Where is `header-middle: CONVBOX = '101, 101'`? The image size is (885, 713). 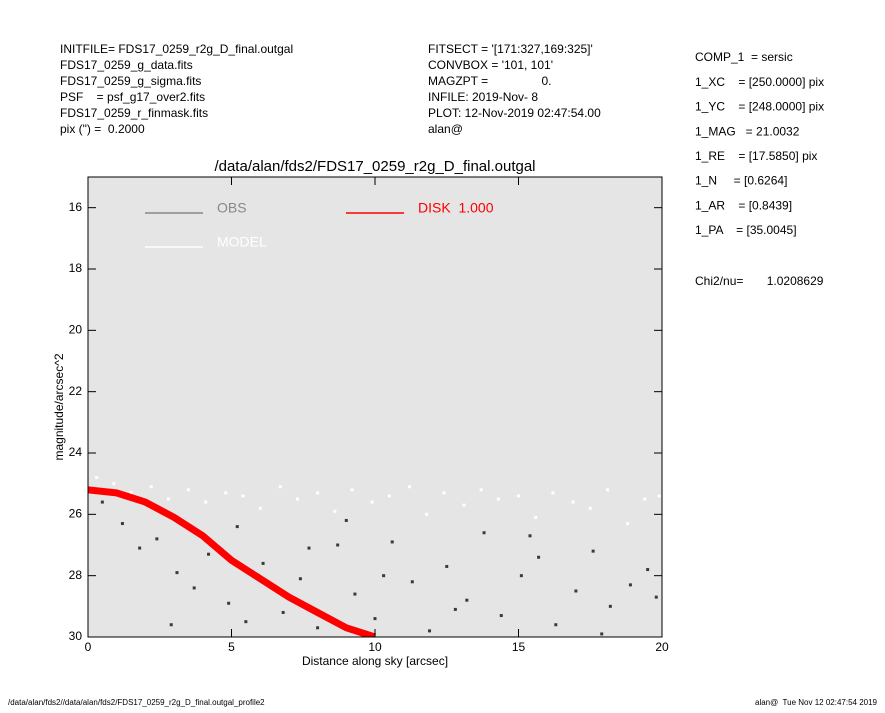 header-middle: CONVBOX = '101, 101' is located at coordinates (490, 65).